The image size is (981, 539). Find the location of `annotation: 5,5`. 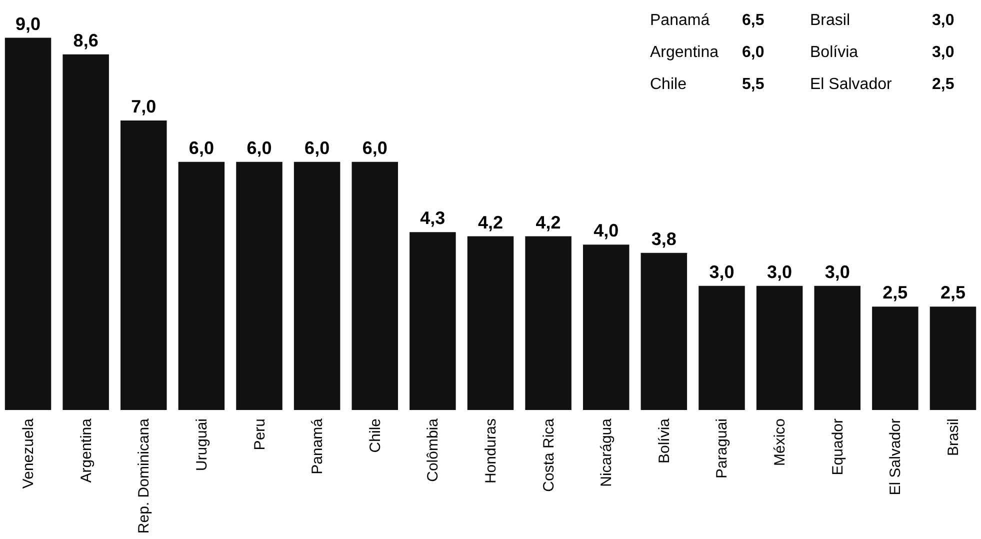

annotation: 5,5 is located at coordinates (753, 84).